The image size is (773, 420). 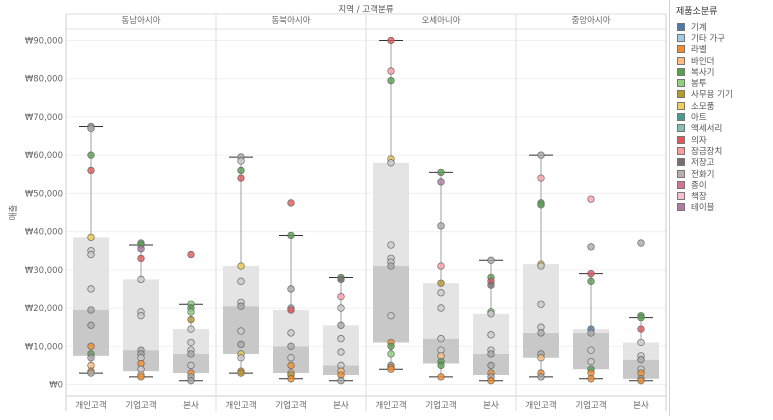 What do you see at coordinates (699, 197) in the screenshot?
I see `legend-label: 책장` at bounding box center [699, 197].